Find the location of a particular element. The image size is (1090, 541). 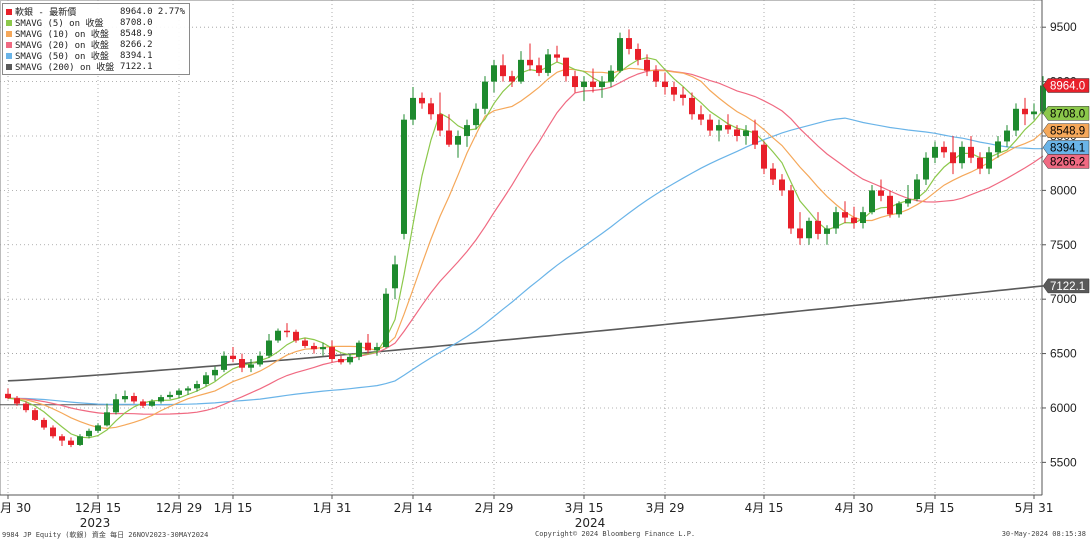

footer-center: Copyright© 2024 Bloomberg Finance L.P. is located at coordinates (615, 534).